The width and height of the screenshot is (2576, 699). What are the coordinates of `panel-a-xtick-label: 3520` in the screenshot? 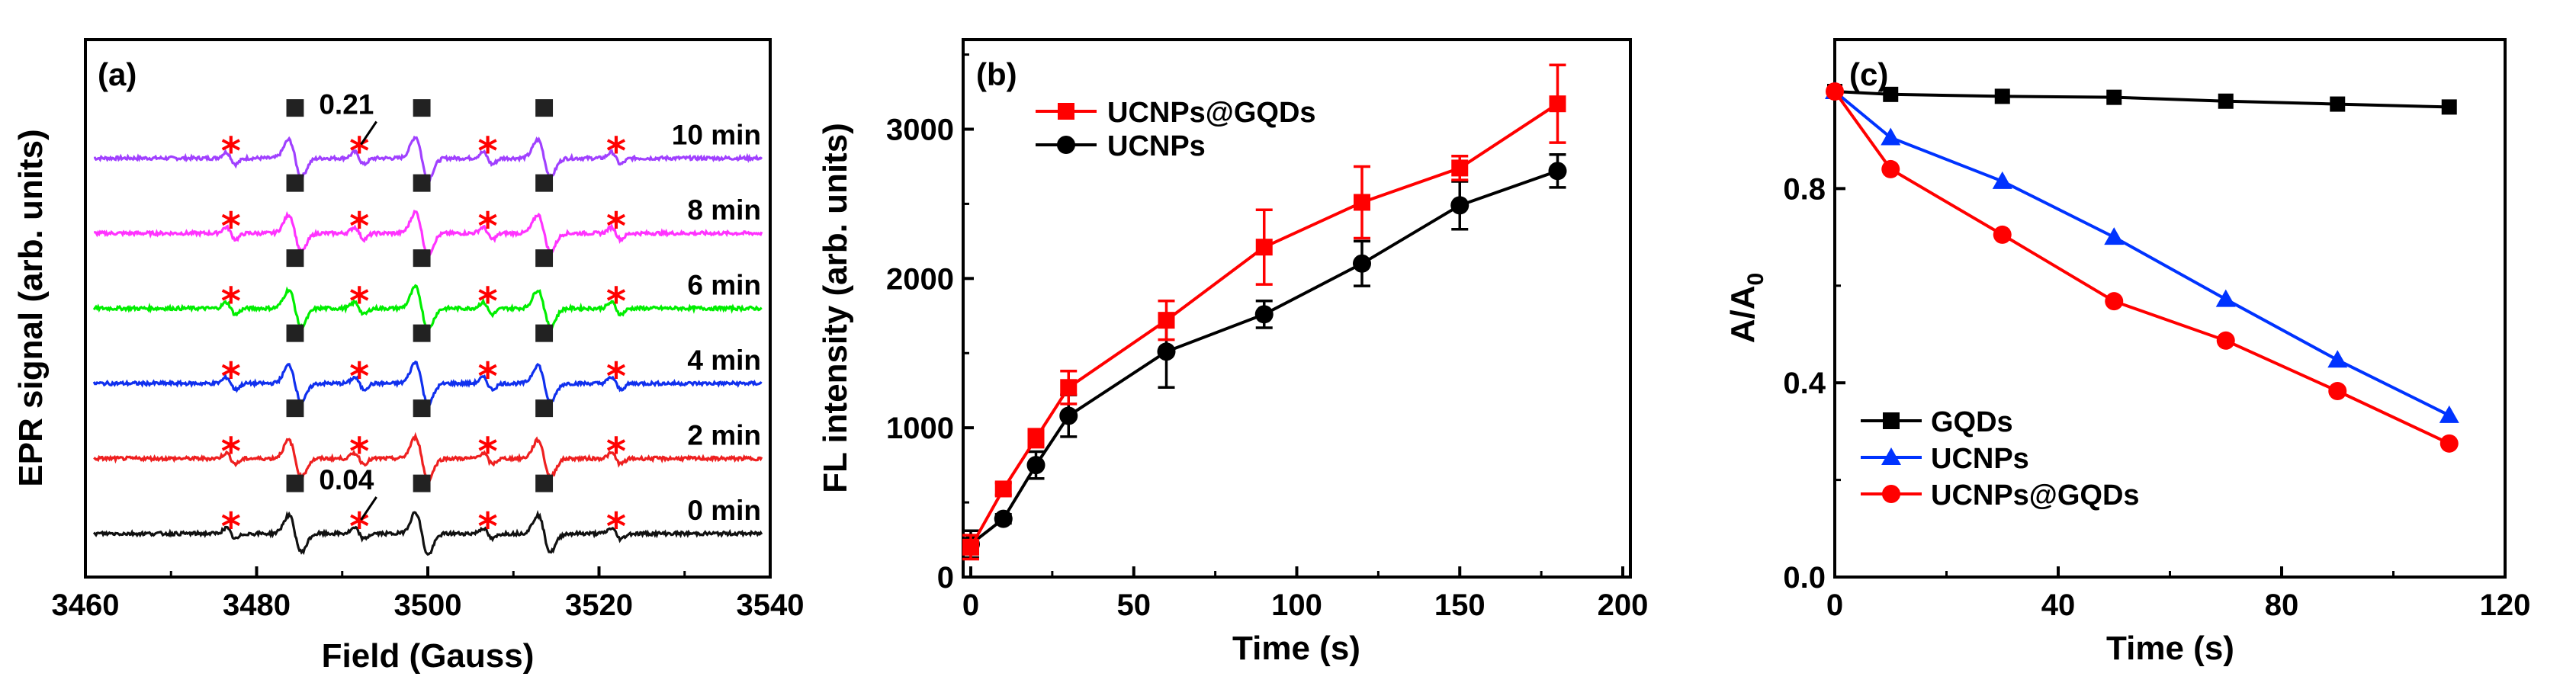 It's located at (599, 605).